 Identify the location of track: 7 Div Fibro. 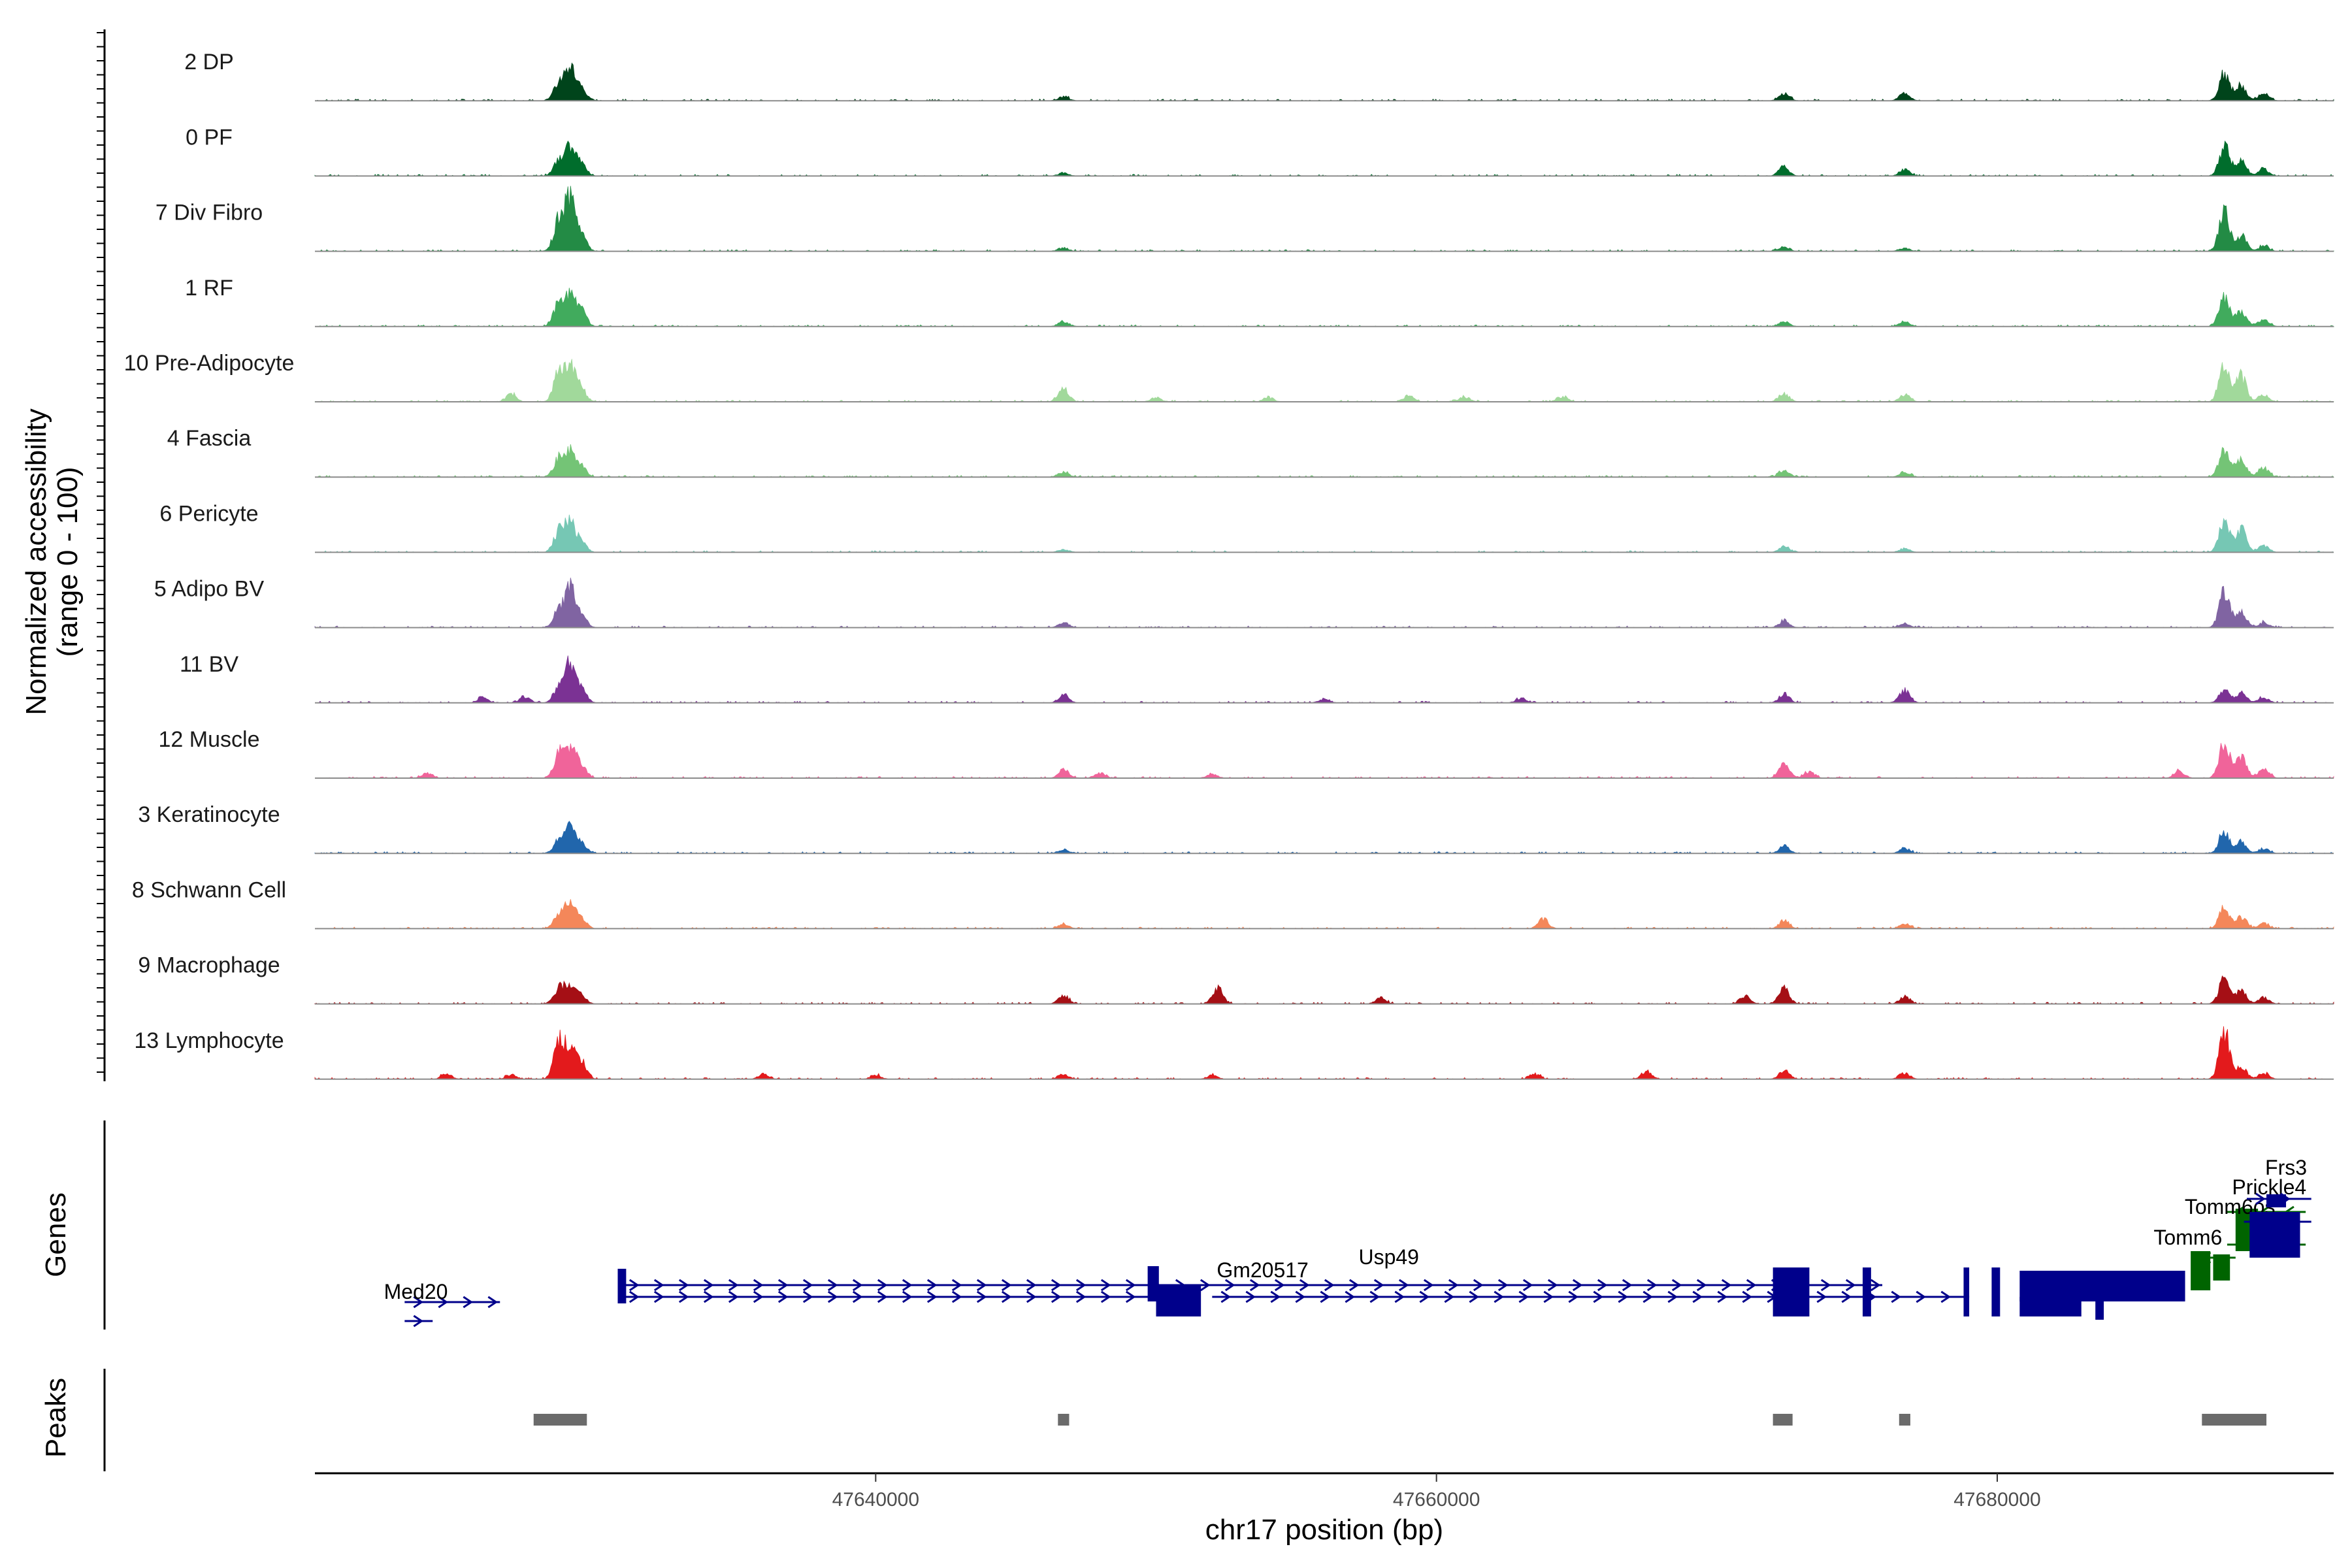
(1244, 219).